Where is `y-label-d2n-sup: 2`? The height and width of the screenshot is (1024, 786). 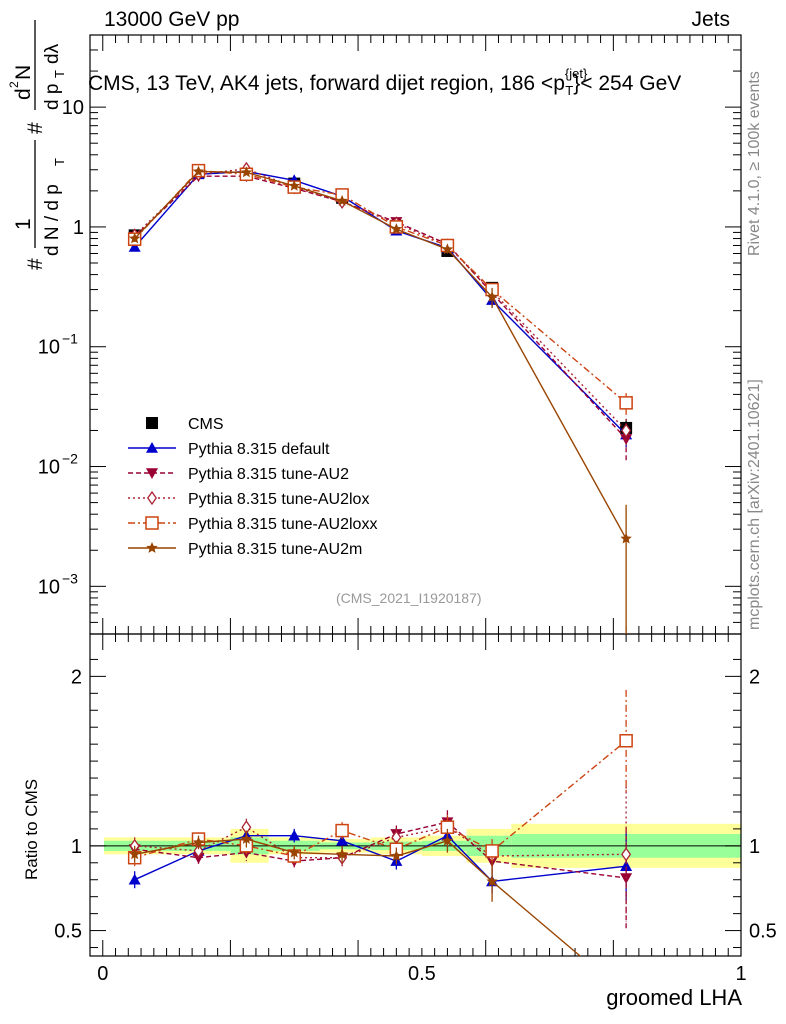
y-label-d2n-sup: 2 is located at coordinates (14, 84).